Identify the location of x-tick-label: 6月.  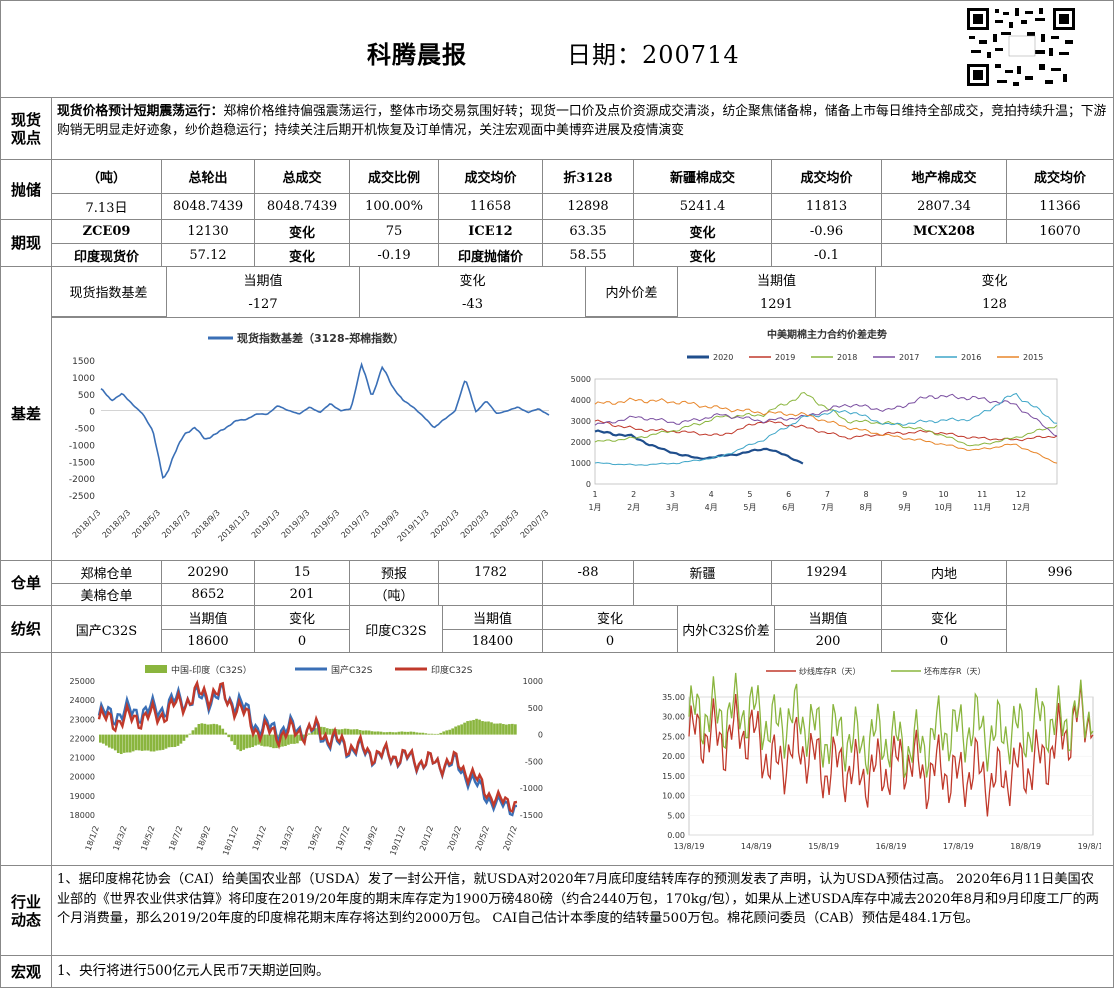
(788, 507).